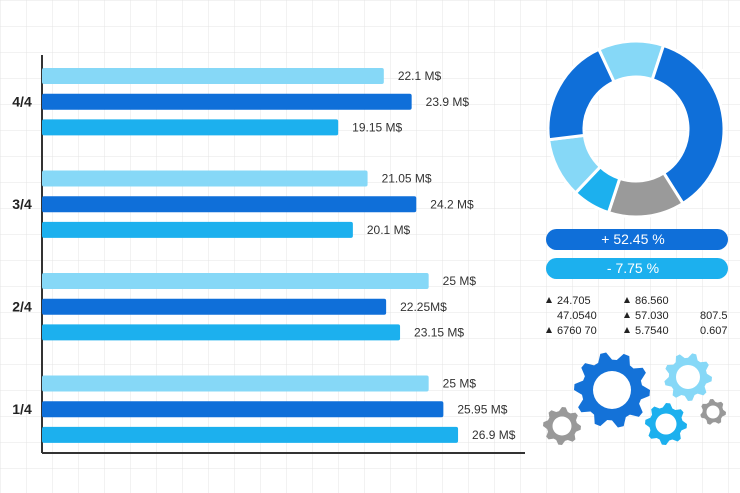 The width and height of the screenshot is (740, 493). Describe the element at coordinates (714, 331) in the screenshot. I see `stat-value: 0.607` at that location.